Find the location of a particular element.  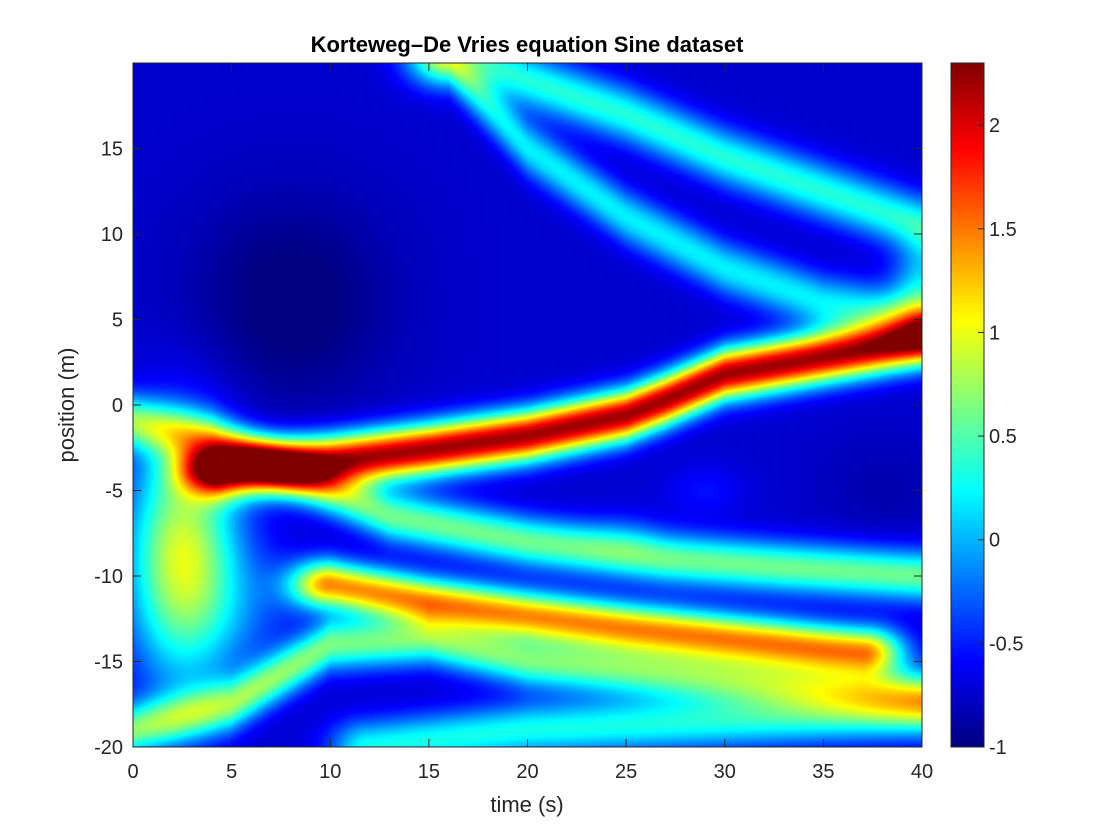

colorbar is located at coordinates (967, 405).